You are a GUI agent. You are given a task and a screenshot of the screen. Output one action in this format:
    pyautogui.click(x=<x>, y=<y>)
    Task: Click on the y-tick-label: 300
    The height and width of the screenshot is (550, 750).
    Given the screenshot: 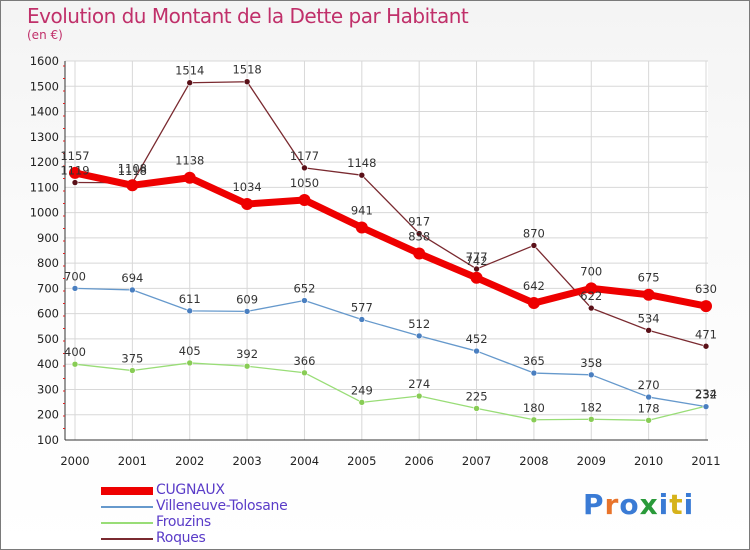 What is the action you would take?
    pyautogui.click(x=48, y=389)
    